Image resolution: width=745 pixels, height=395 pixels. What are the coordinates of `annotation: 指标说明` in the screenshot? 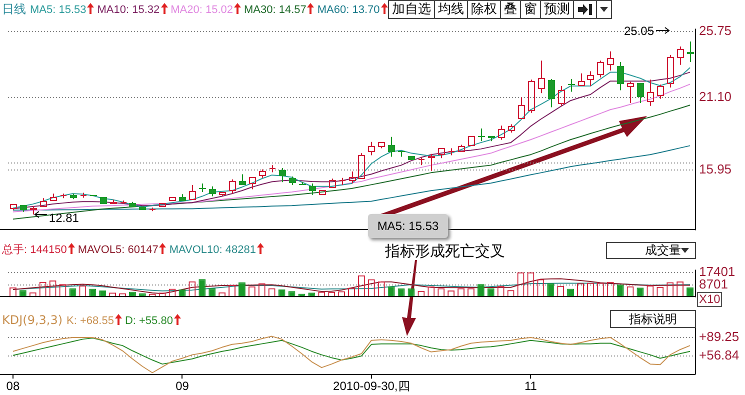 It's located at (653, 319).